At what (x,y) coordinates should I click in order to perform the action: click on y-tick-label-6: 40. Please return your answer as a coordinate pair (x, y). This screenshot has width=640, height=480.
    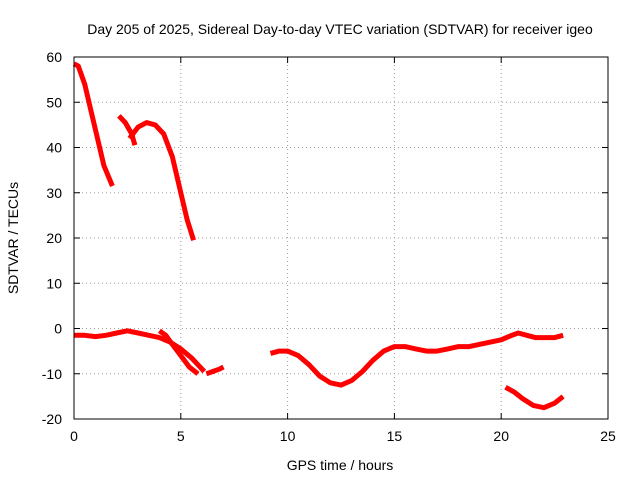
    Looking at the image, I should click on (54, 148).